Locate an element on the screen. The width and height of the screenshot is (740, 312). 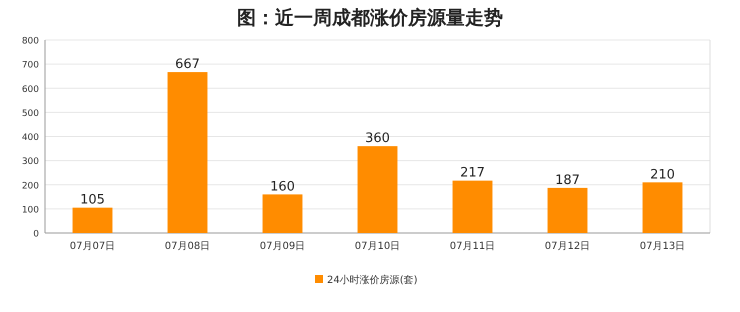
y-tick-label: 500 is located at coordinates (31, 113).